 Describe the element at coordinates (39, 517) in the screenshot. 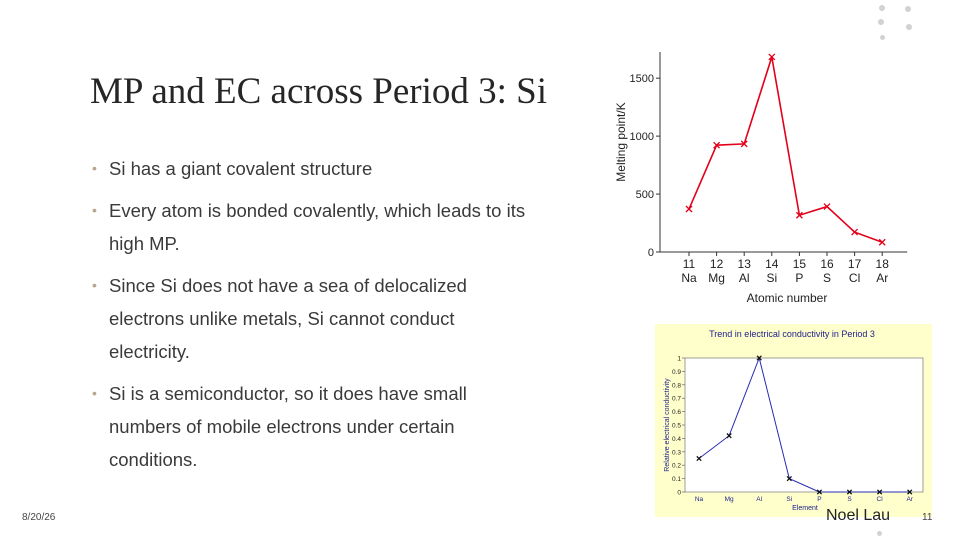

I see `footer-date: 8/20/26` at that location.